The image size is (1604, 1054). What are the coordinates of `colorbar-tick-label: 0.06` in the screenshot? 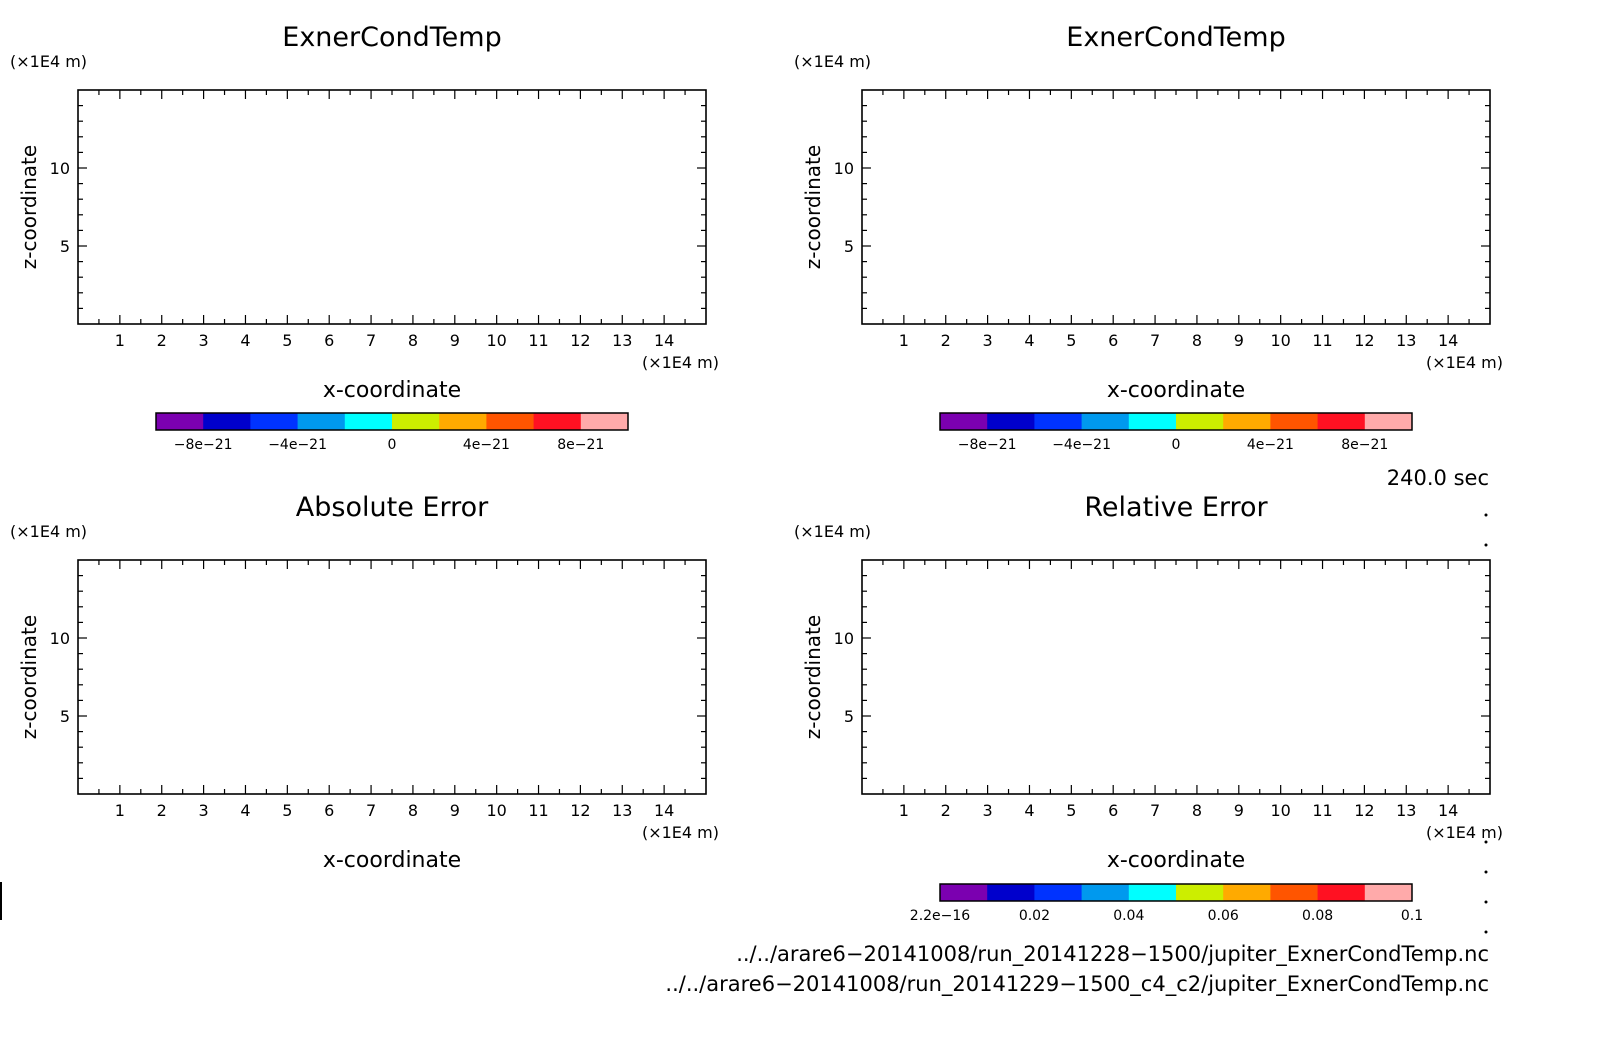 It's located at (1223, 916).